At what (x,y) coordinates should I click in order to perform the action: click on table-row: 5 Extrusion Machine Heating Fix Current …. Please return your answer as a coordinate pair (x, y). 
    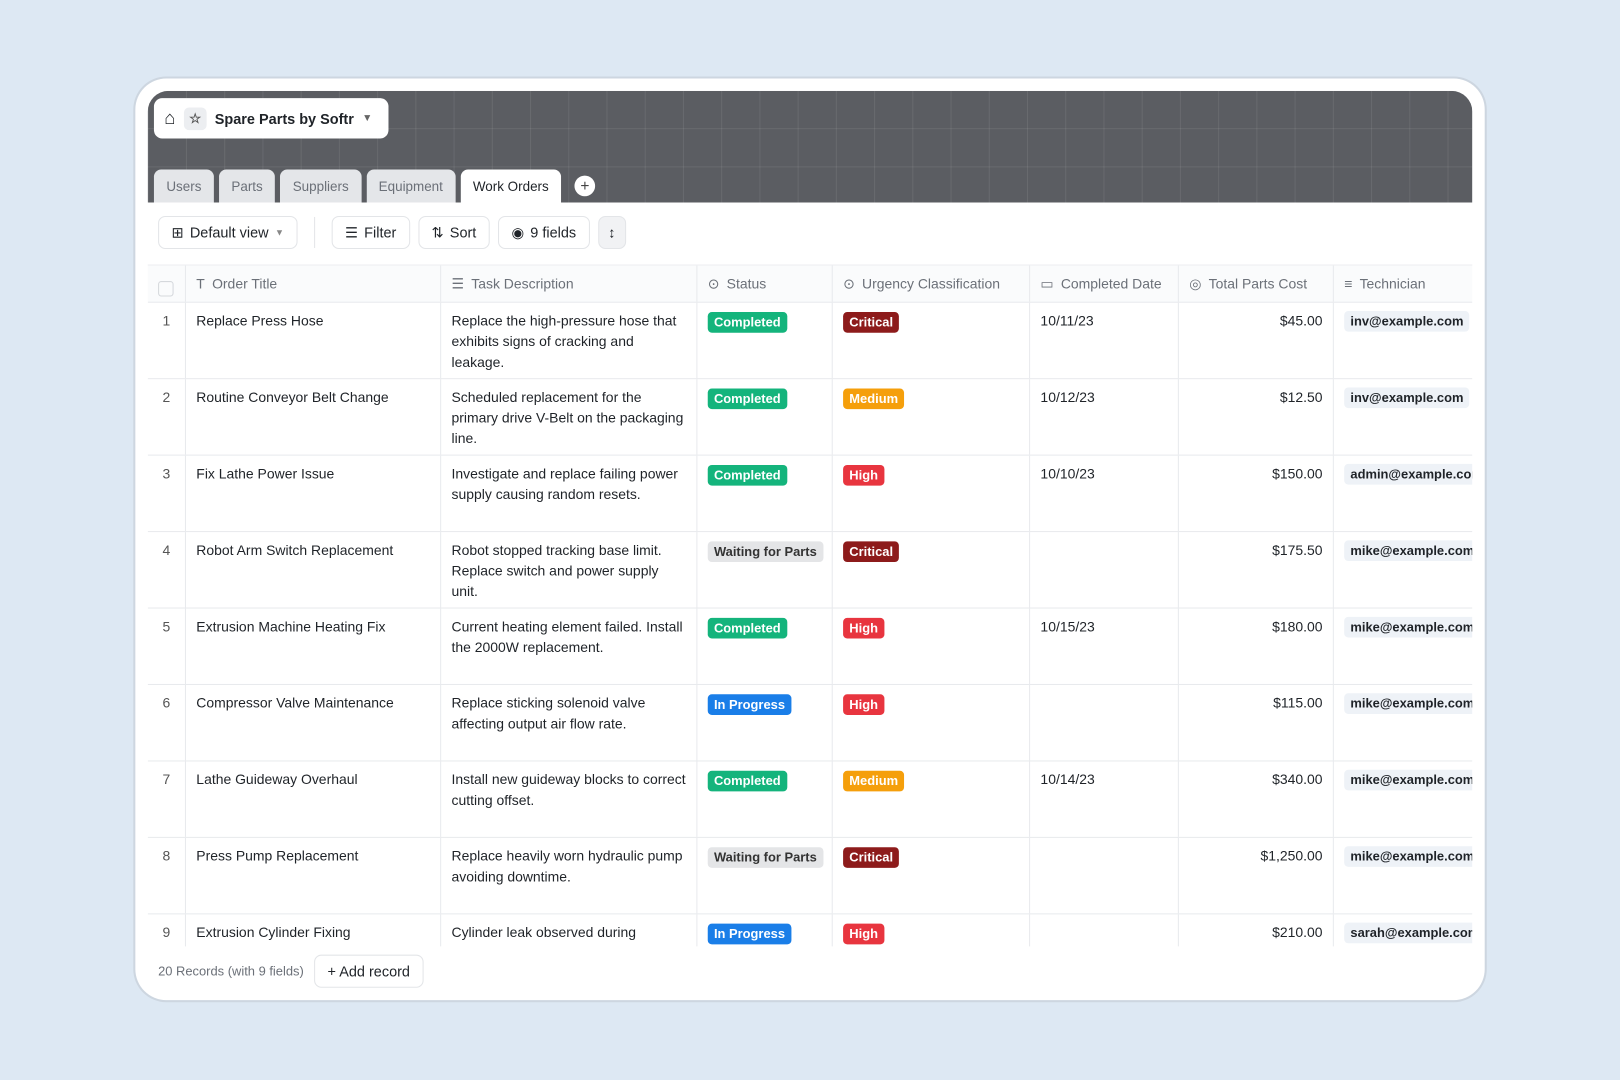
    Looking at the image, I should click on (810, 647).